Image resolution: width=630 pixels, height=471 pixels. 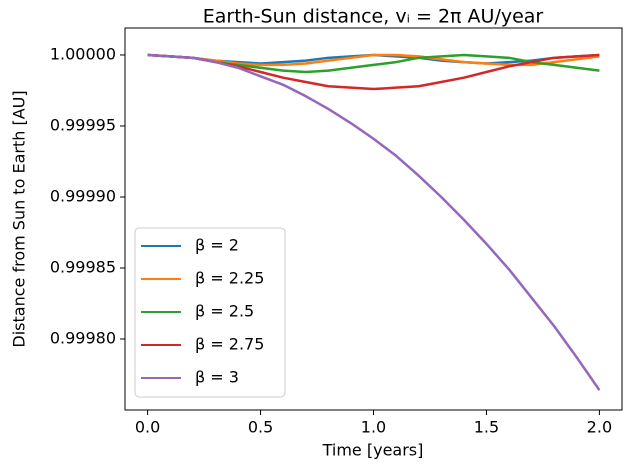 I want to click on legend-box, so click(x=210, y=312).